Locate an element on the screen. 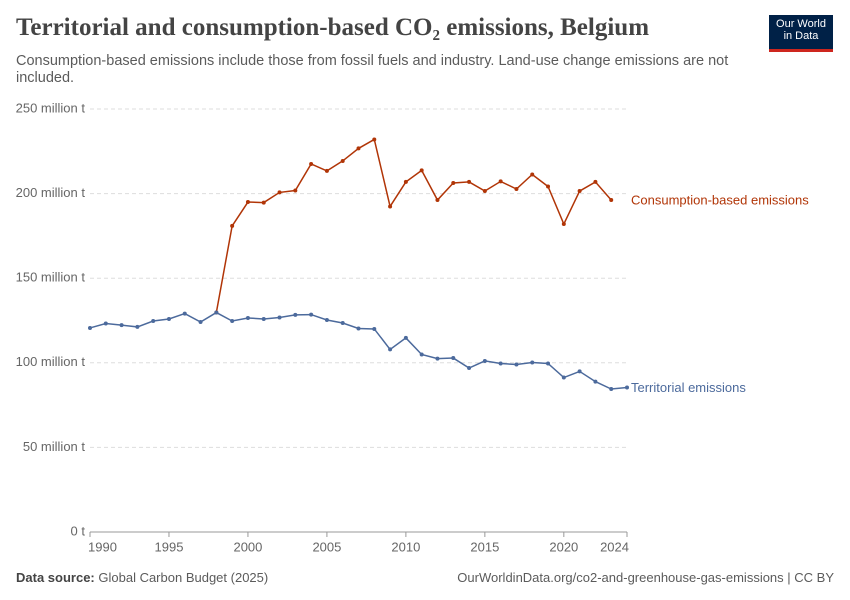  y-tick-label: 100 million t is located at coordinates (51, 361).